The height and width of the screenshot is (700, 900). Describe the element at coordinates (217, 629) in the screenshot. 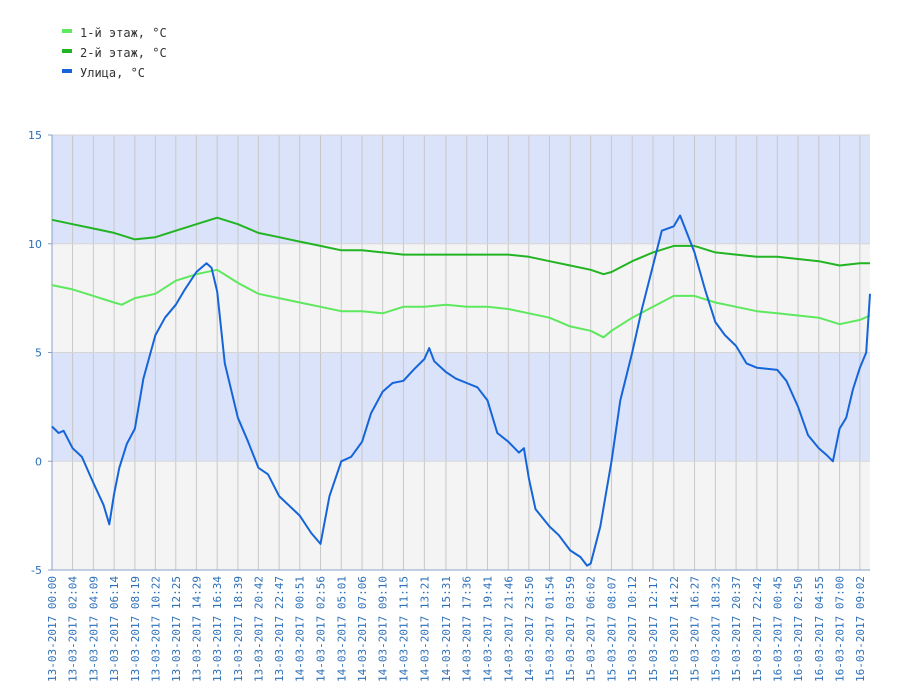

I see `x-tick-label: 13-03-2017 16:34` at that location.